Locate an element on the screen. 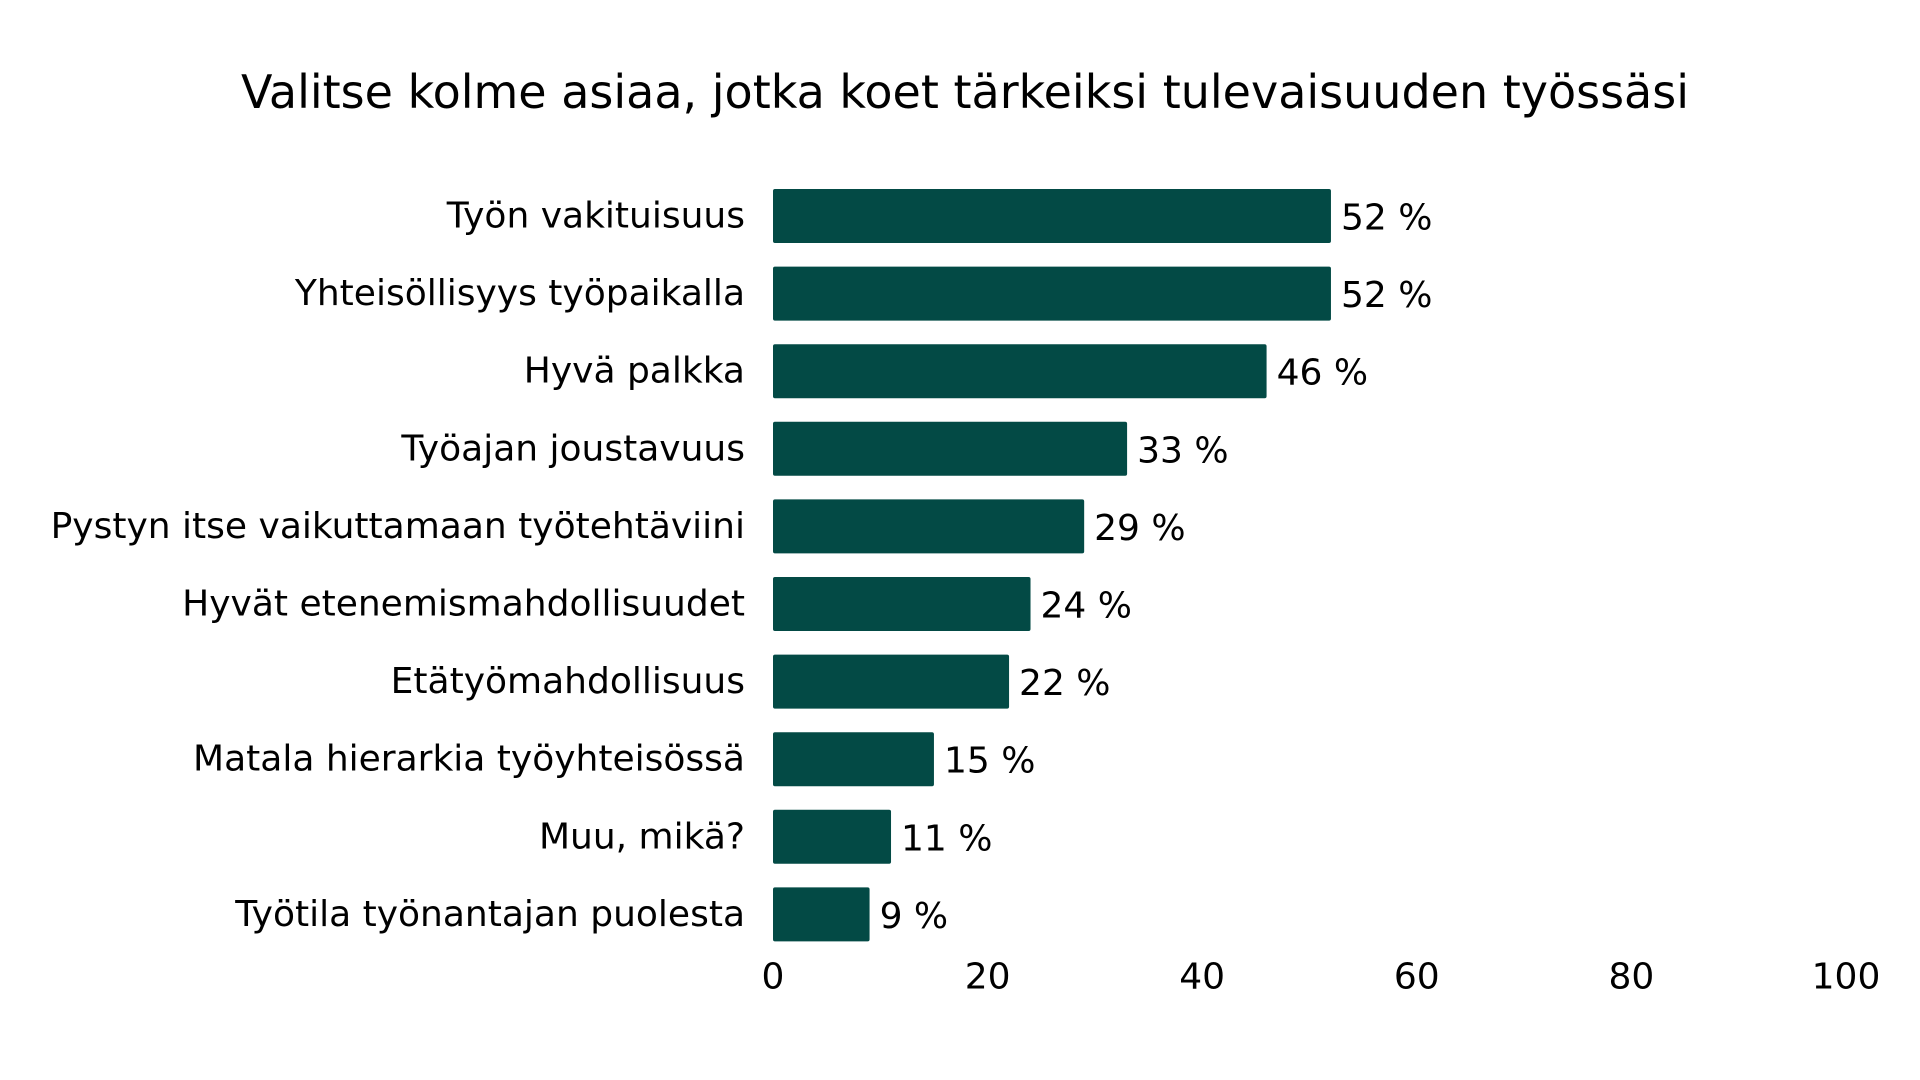 This screenshot has height=1080, width=1920. x-tick-label: 100 is located at coordinates (1846, 977).